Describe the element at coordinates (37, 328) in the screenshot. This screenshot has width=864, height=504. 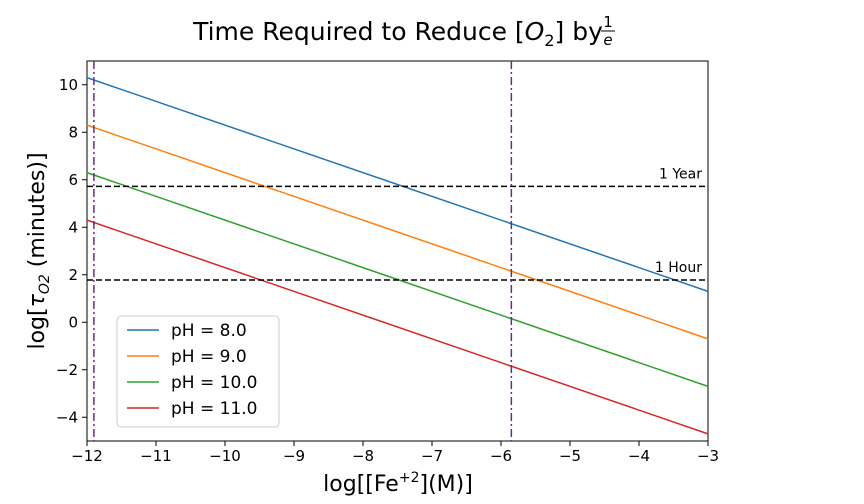
I see `y-axis-label-pre: log[` at that location.